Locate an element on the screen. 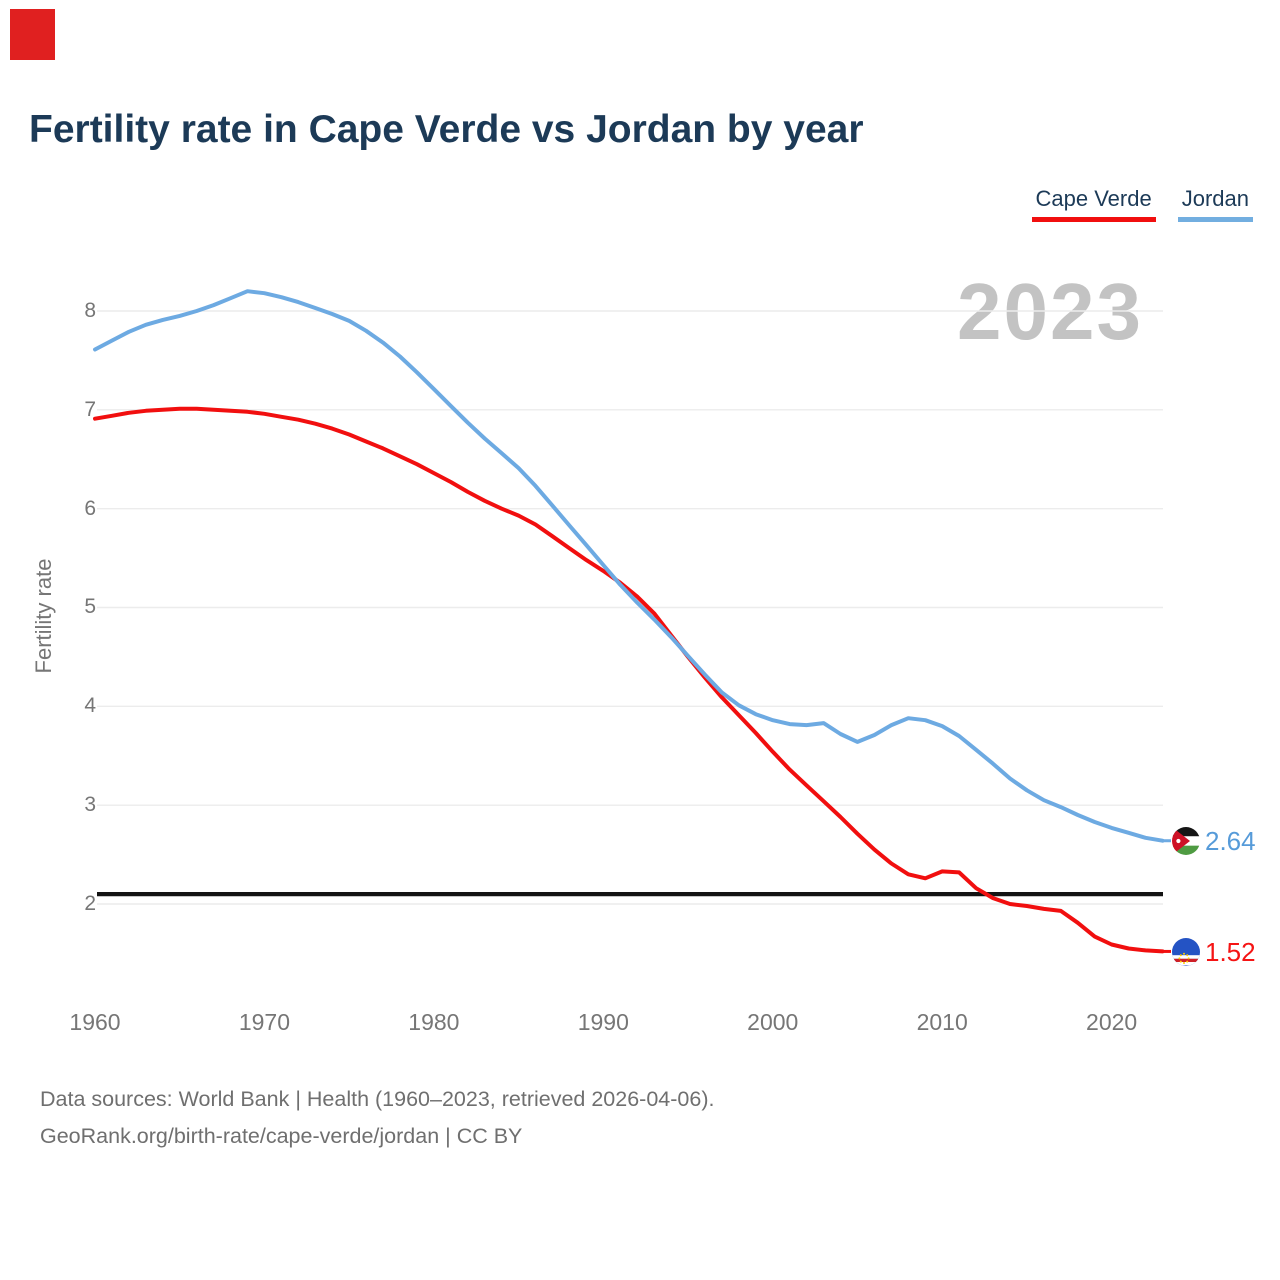 The height and width of the screenshot is (1280, 1280). y-tick-label: 3 is located at coordinates (90, 805).